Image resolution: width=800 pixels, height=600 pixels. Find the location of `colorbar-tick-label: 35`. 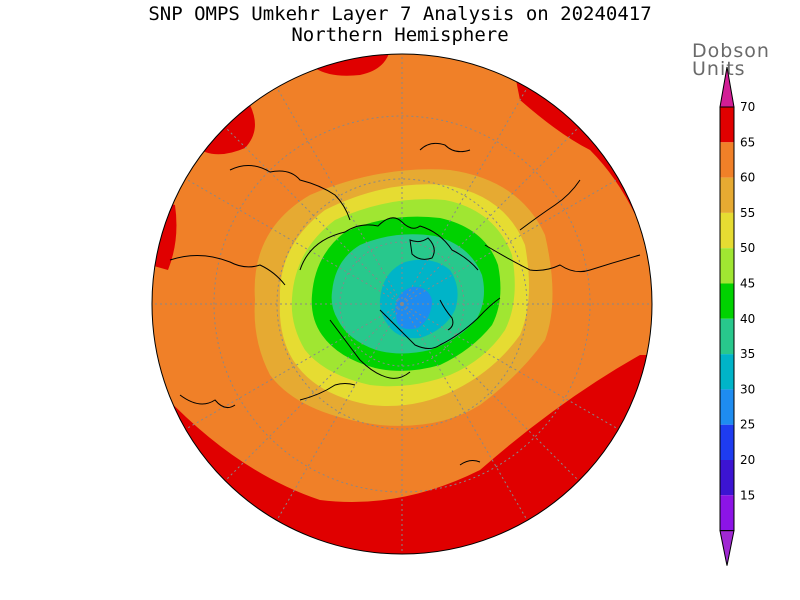

colorbar-tick-label: 35 is located at coordinates (747, 354).